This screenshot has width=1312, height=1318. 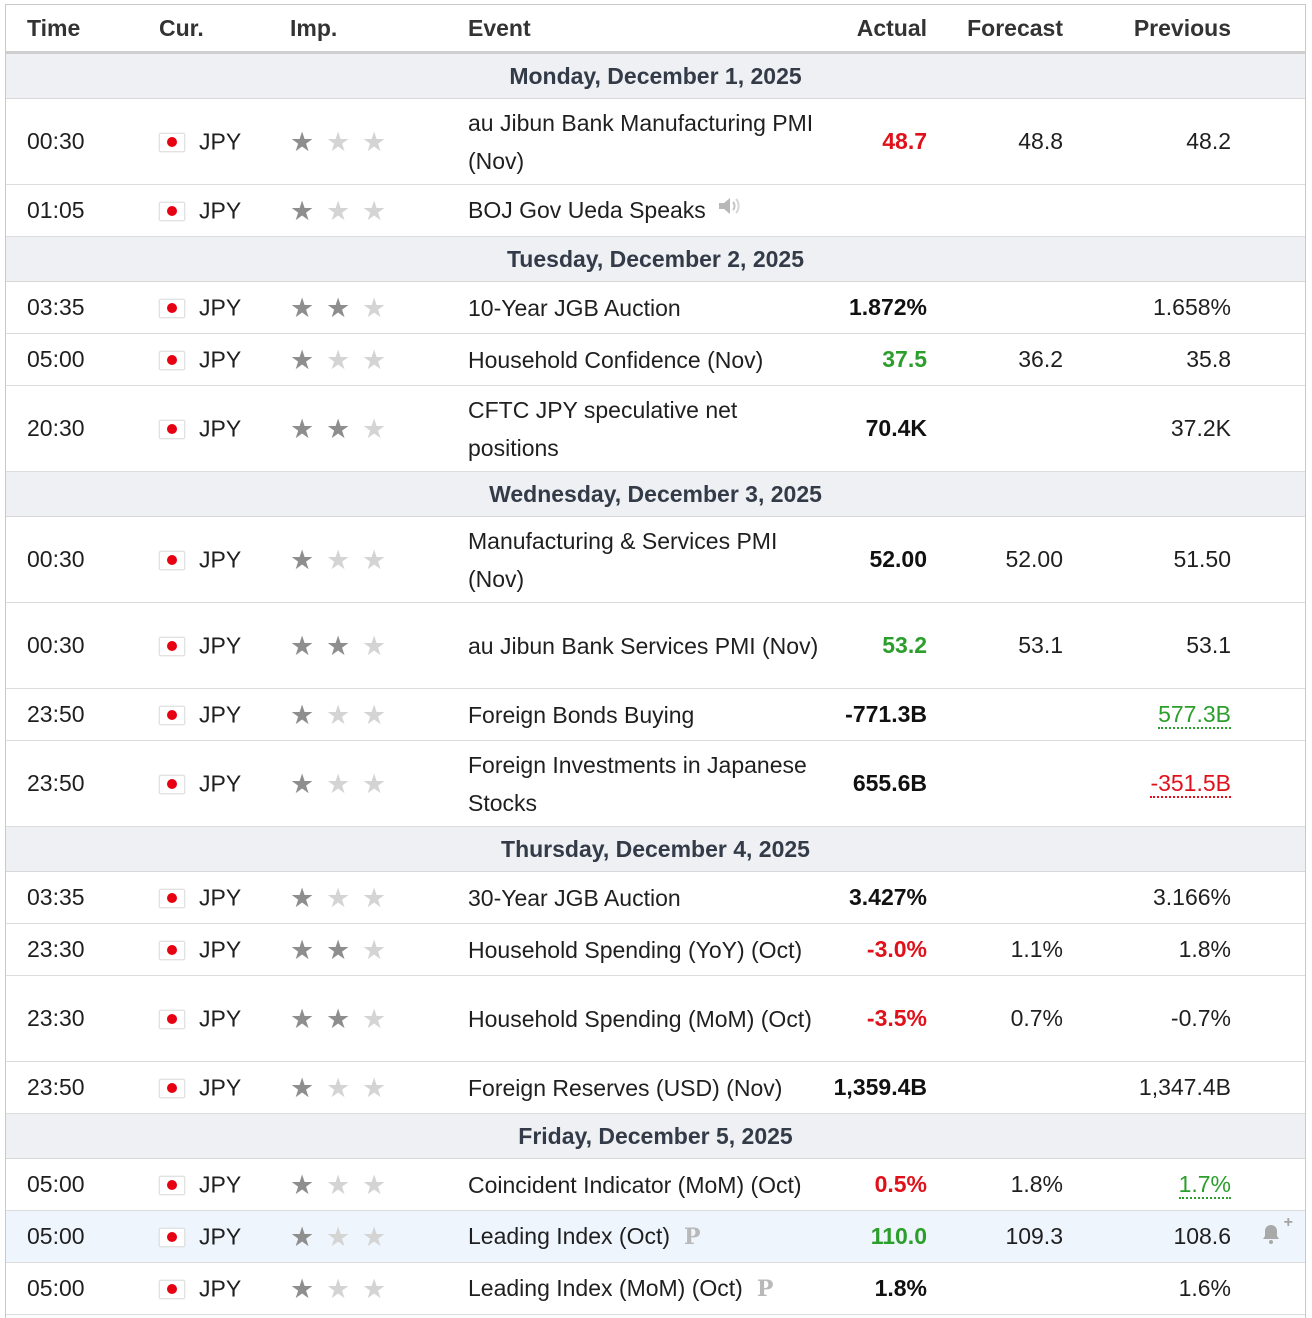 I want to click on event-actual: 1.8%, so click(x=882, y=1288).